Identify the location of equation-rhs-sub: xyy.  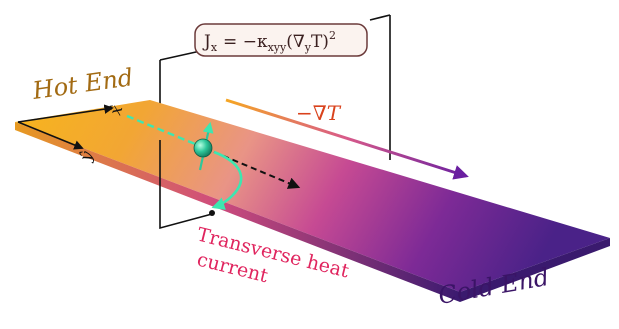
(277, 47).